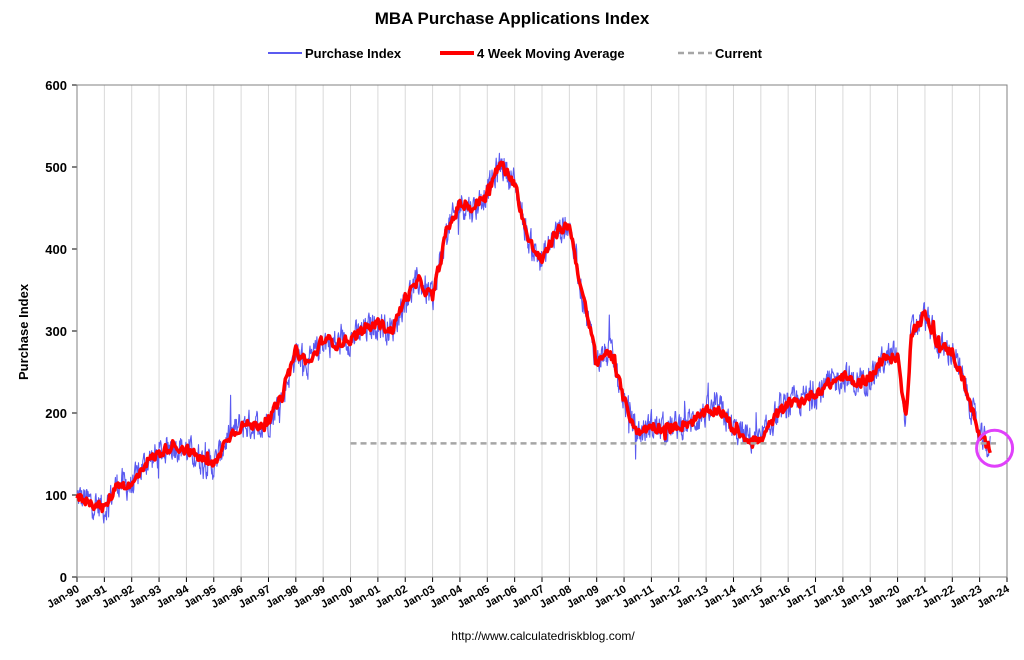 This screenshot has width=1024, height=660. What do you see at coordinates (56, 495) in the screenshot?
I see `y-tick-label: 100` at bounding box center [56, 495].